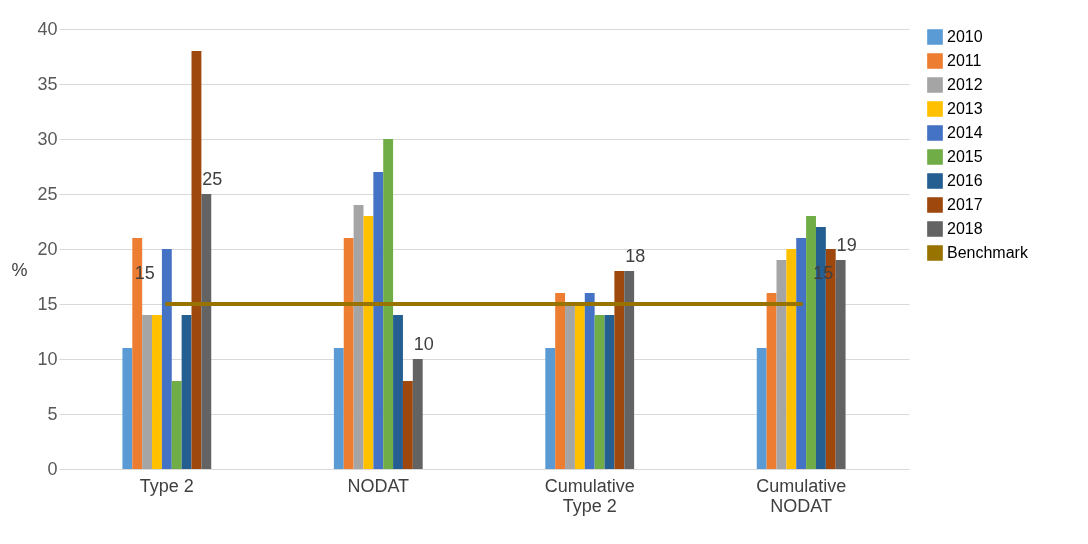 Image resolution: width=1088 pixels, height=544 pixels. I want to click on y-tick-label: 25, so click(47, 193).